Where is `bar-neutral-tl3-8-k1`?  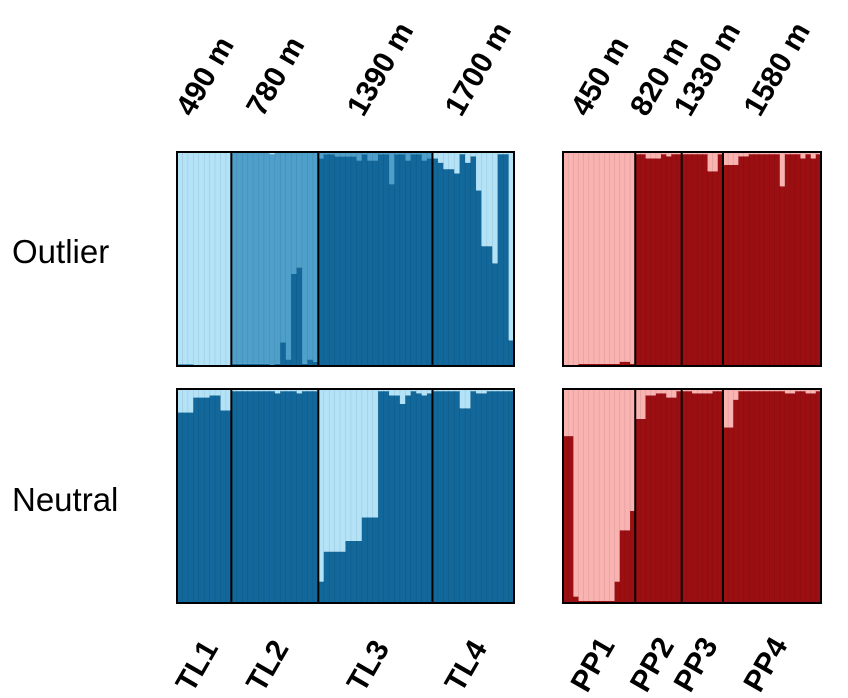 bar-neutral-tl3-8-k1 is located at coordinates (359, 571).